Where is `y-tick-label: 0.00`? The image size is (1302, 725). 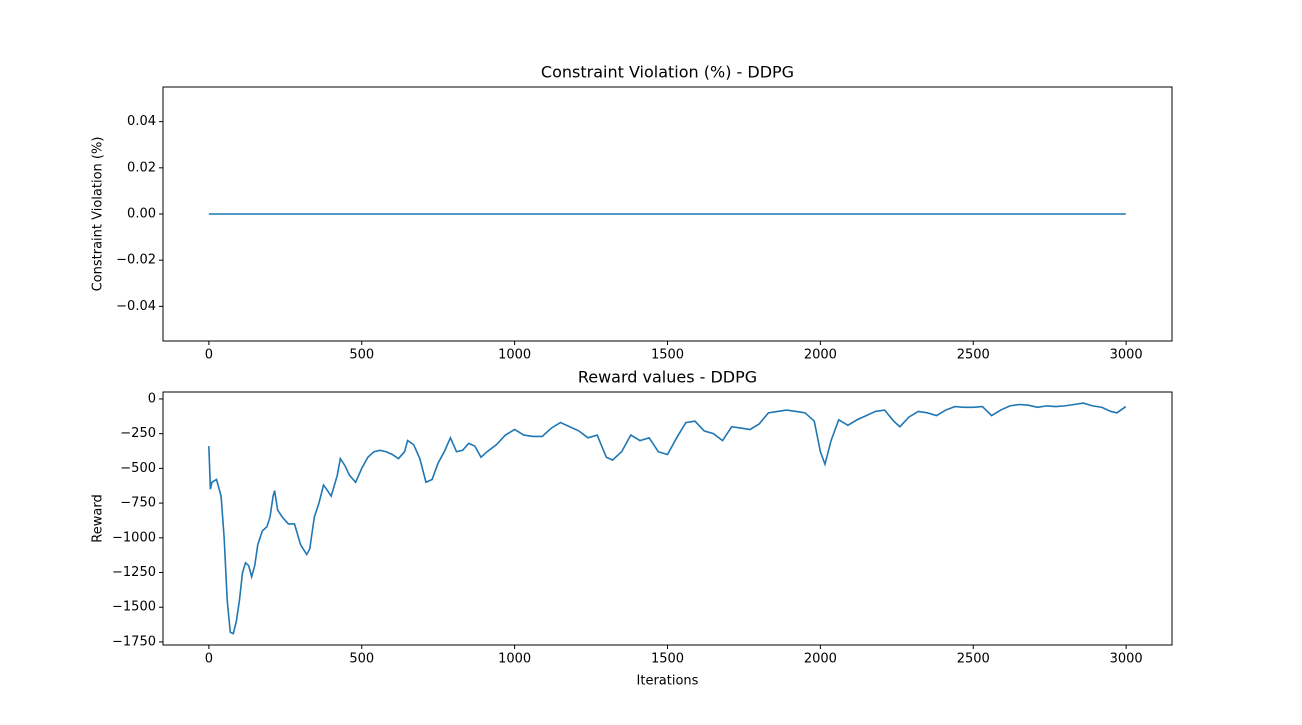
y-tick-label: 0.00 is located at coordinates (141, 214).